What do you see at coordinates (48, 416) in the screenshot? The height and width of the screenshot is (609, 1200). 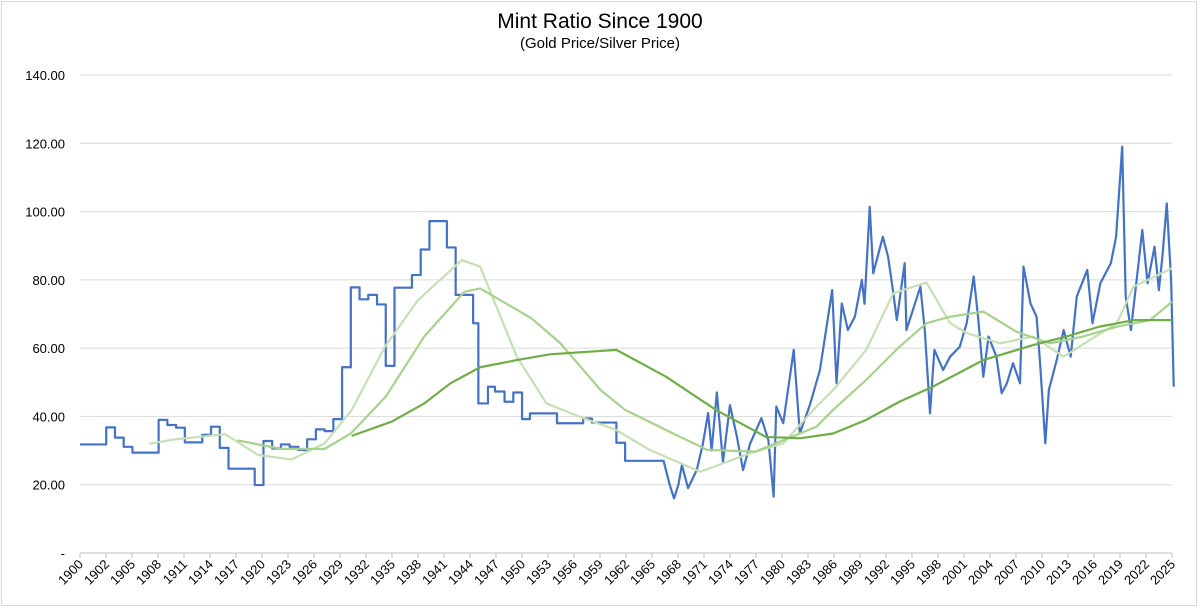 I see `y-tick-label: 40.00` at bounding box center [48, 416].